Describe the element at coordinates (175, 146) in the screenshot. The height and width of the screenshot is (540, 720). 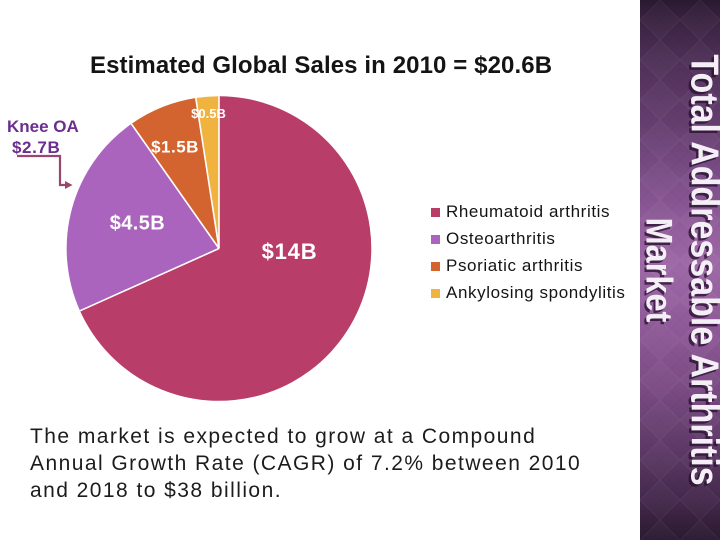
I see `svg-text: $1.5B` at that location.